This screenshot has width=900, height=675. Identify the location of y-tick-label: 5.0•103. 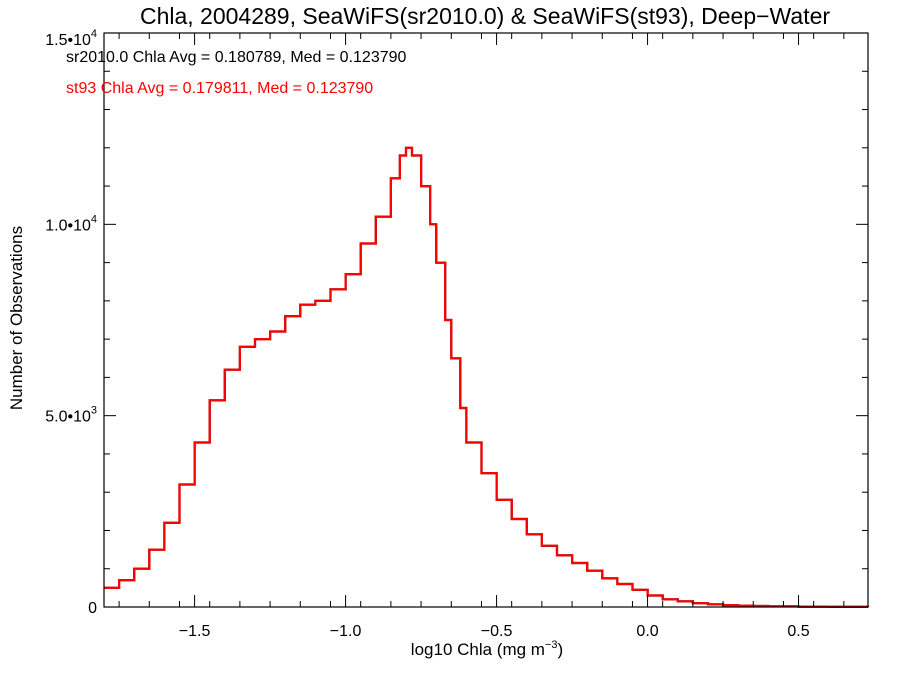
(71, 415).